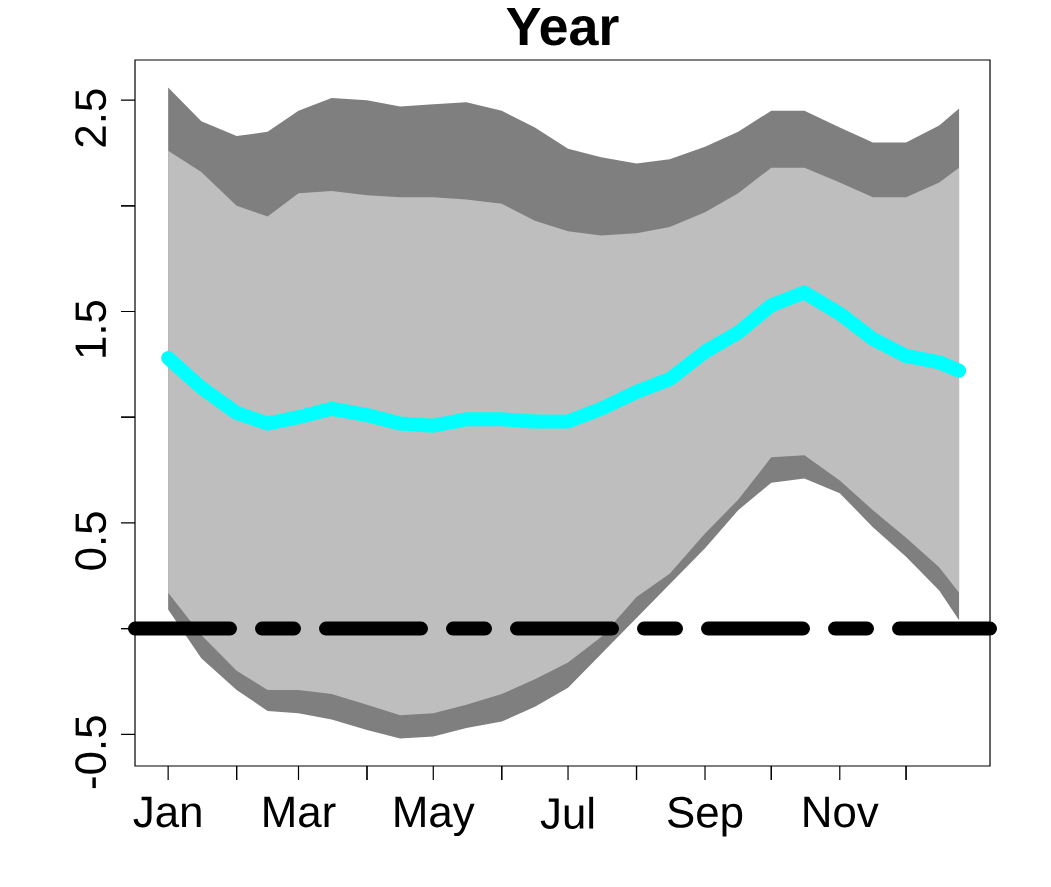  Describe the element at coordinates (91, 328) in the screenshot. I see `y-tick-label: 1.5` at that location.